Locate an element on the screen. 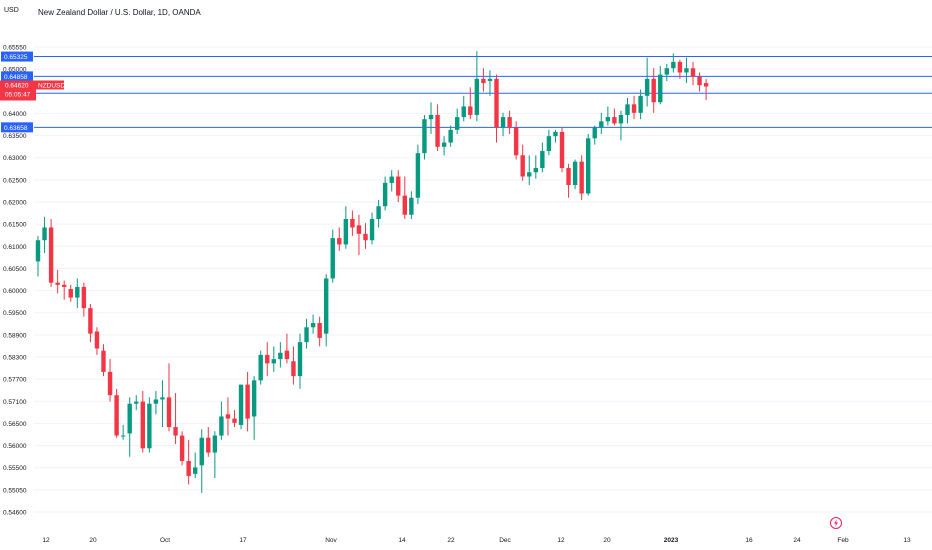 The height and width of the screenshot is (550, 932). price-axis-tick: 0.60000 is located at coordinates (15, 291).